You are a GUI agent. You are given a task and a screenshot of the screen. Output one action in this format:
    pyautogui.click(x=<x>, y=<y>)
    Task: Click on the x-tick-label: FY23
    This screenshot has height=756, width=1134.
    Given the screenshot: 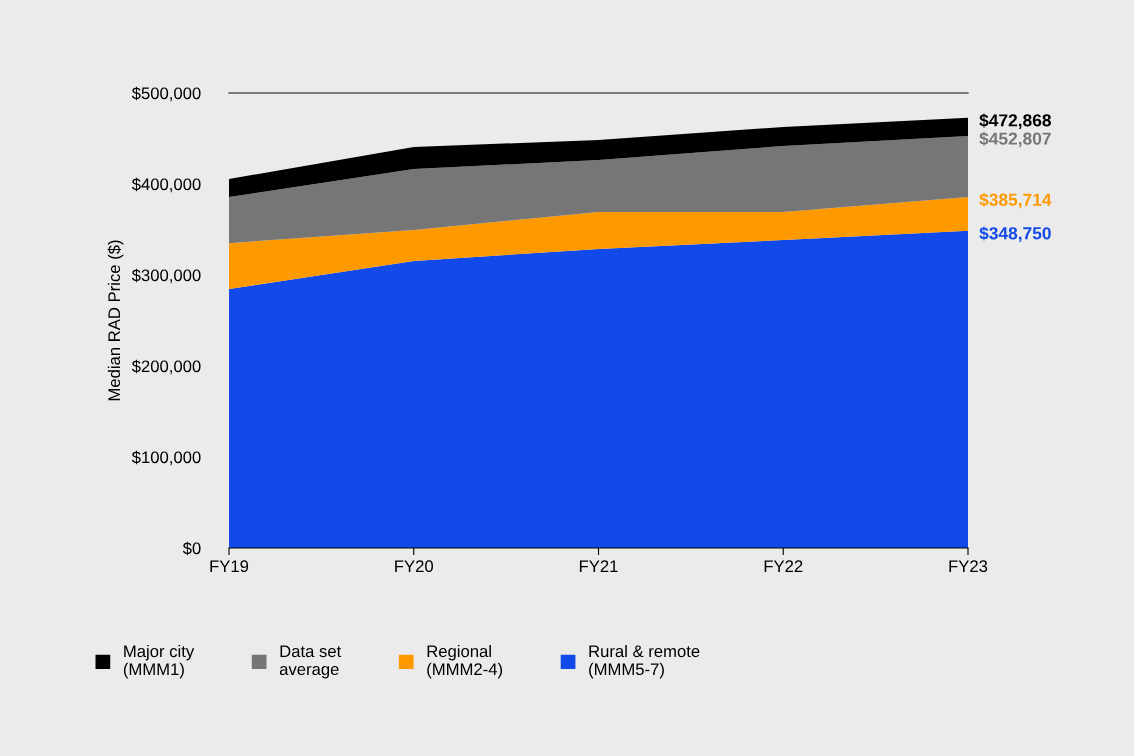 What is the action you would take?
    pyautogui.click(x=968, y=566)
    